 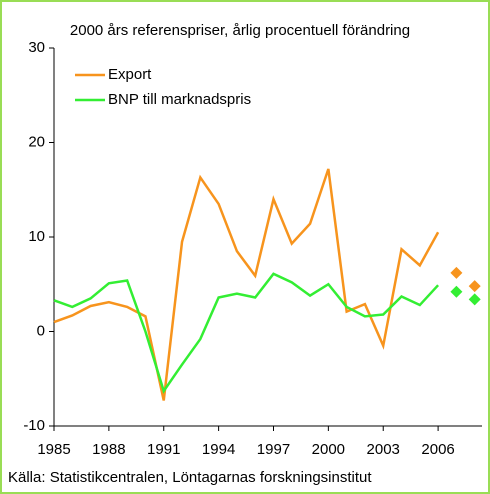 I want to click on y-tick-label: -10, so click(x=34, y=425).